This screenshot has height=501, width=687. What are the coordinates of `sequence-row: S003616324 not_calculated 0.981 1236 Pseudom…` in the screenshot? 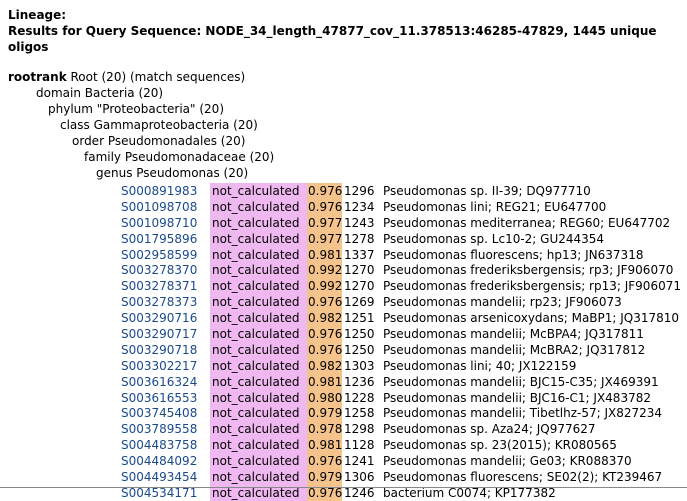 It's located at (347, 381).